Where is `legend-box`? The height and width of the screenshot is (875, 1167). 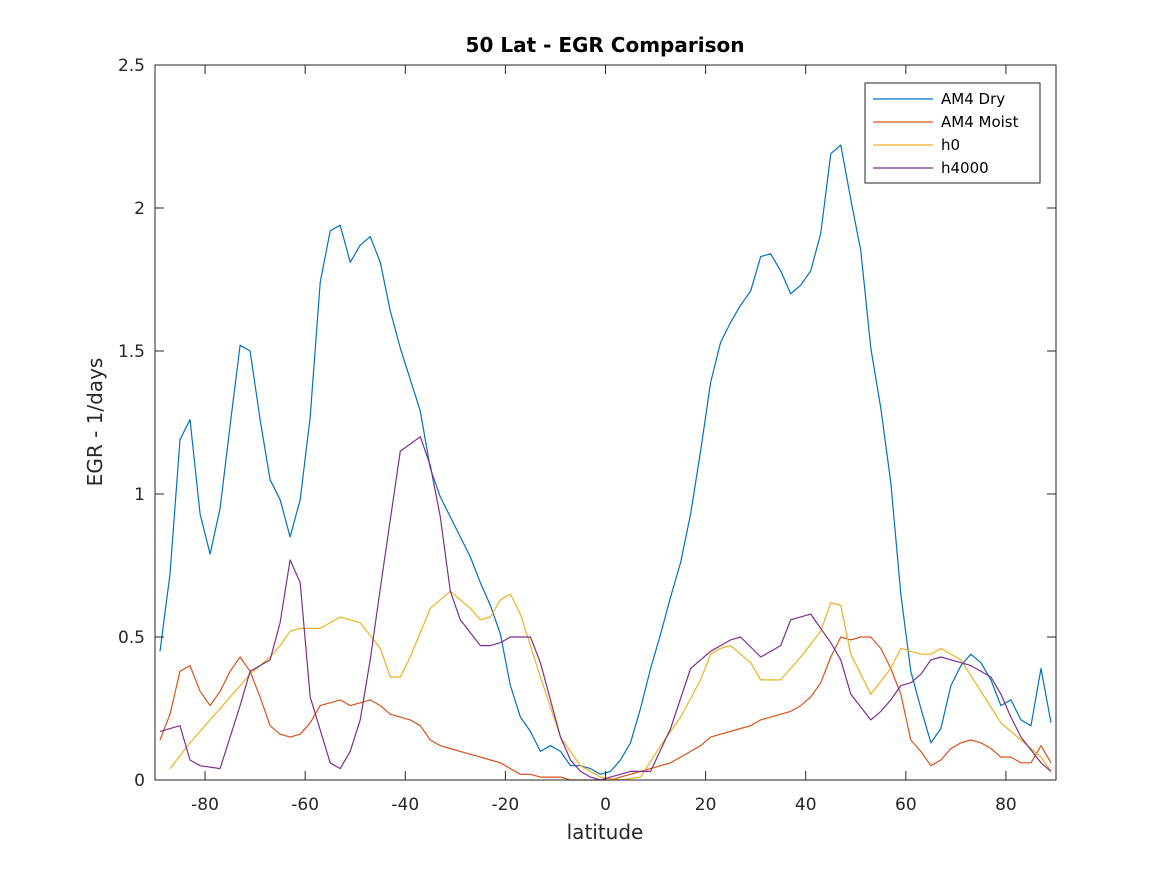 legend-box is located at coordinates (952, 133).